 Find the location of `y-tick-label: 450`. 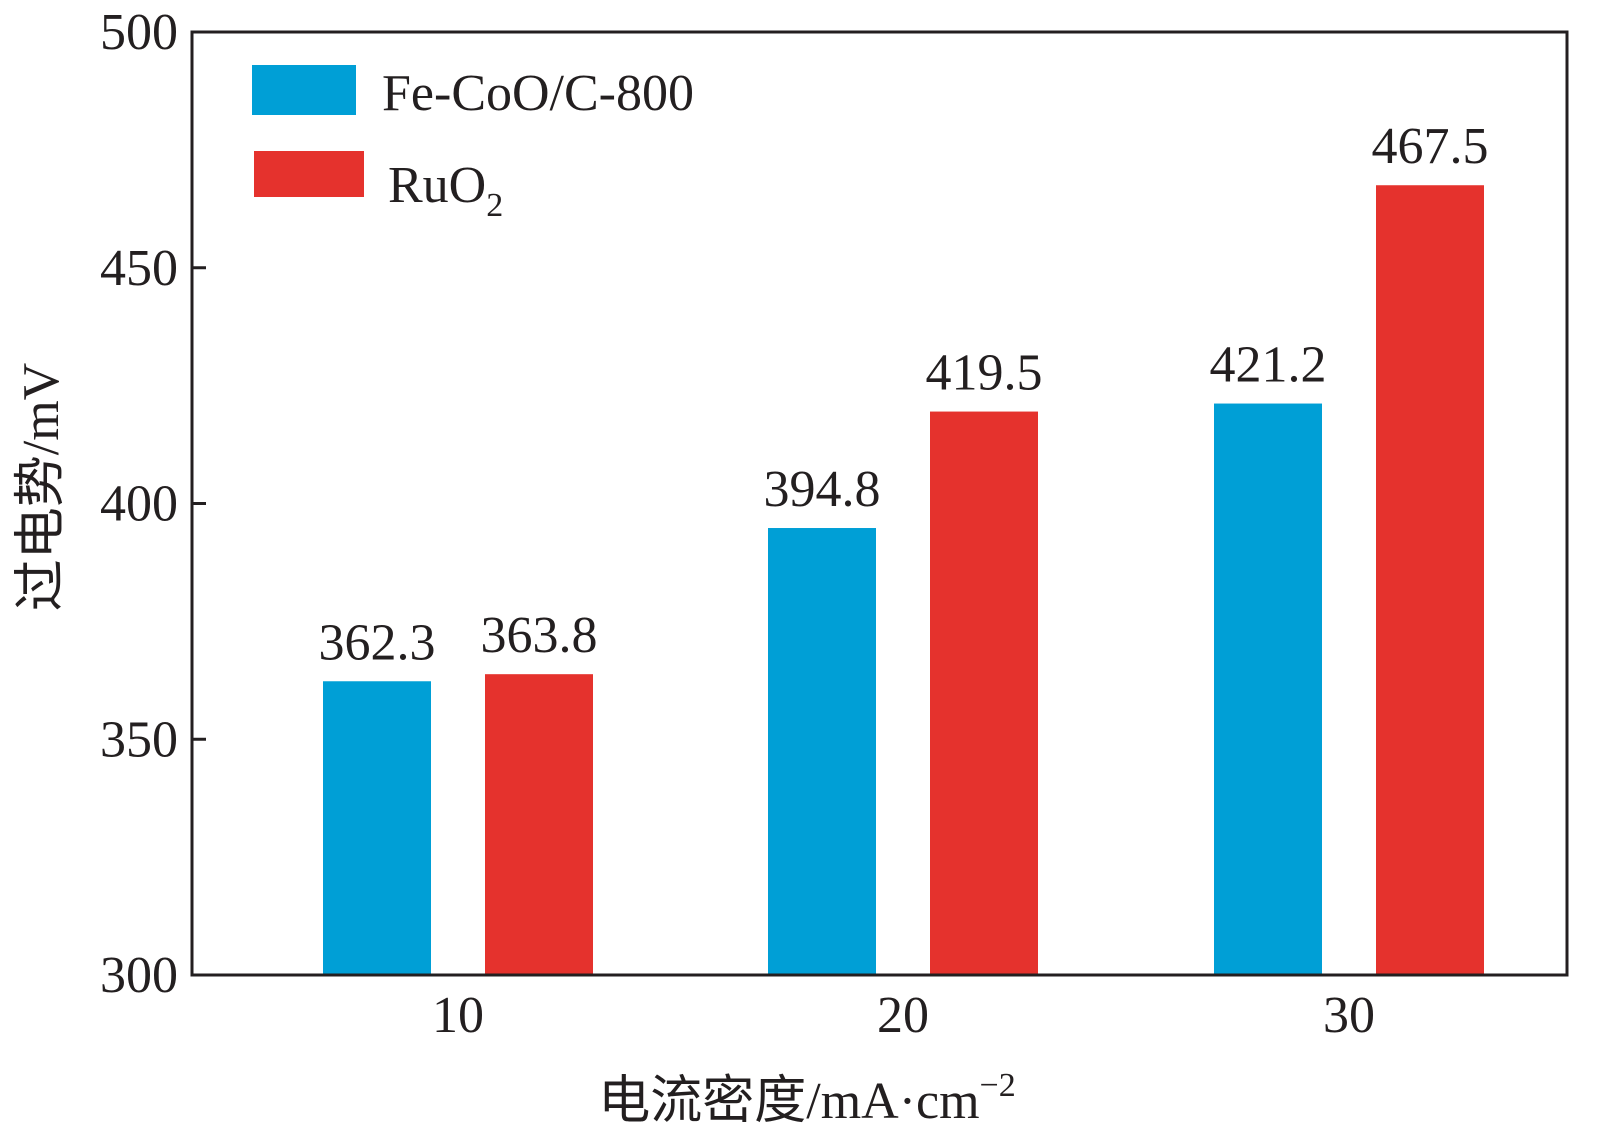

y-tick-label: 450 is located at coordinates (139, 268).